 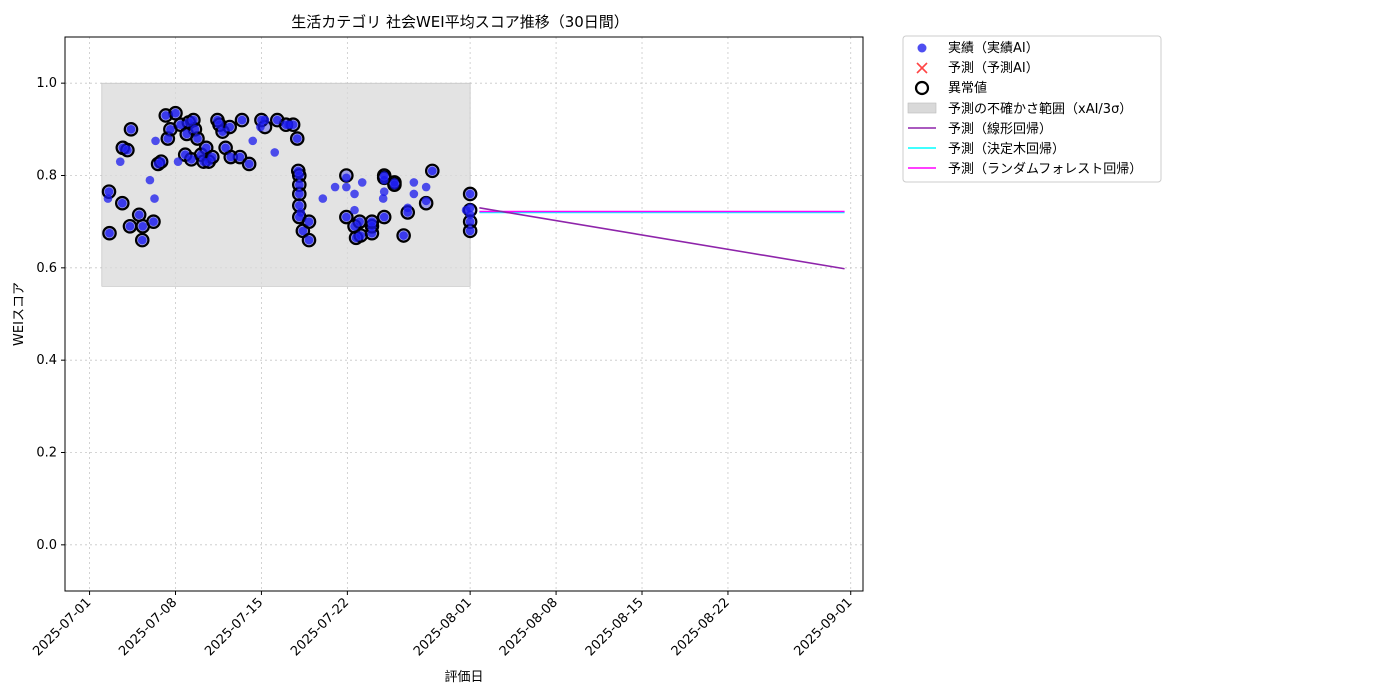 What do you see at coordinates (19, 314) in the screenshot?
I see `y-axis-label: WEIスコア` at bounding box center [19, 314].